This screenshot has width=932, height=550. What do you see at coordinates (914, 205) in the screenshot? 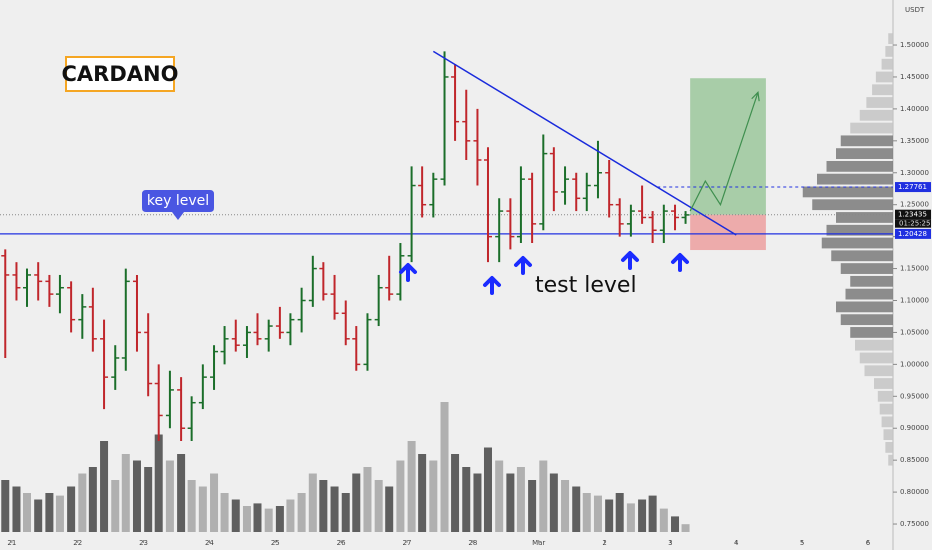
I see `y-tick-label: 1.25000` at bounding box center [914, 205].